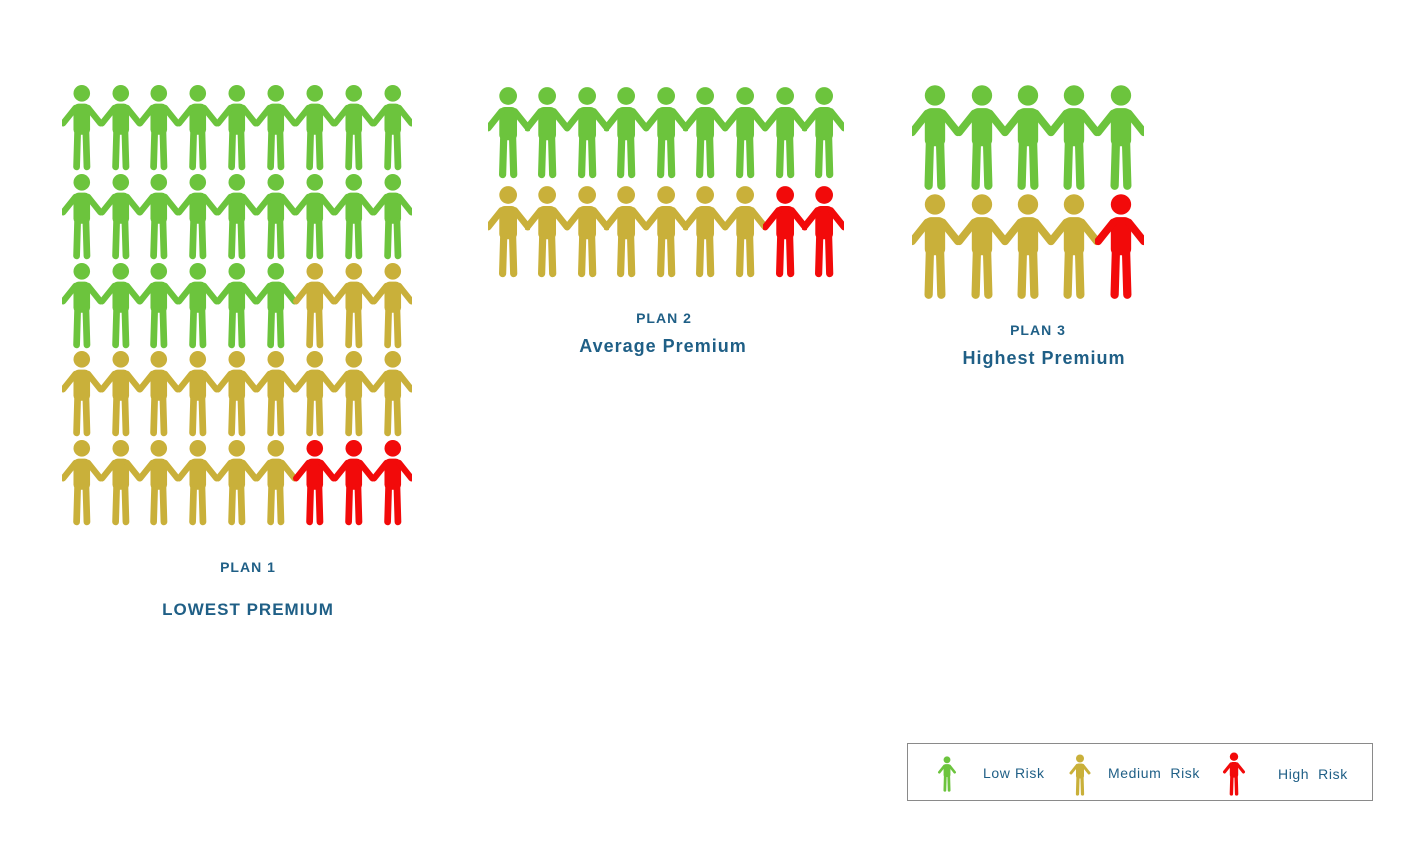 This screenshot has height=842, width=1413. Describe the element at coordinates (663, 346) in the screenshot. I see `plan-2-premium: Average Premium` at that location.